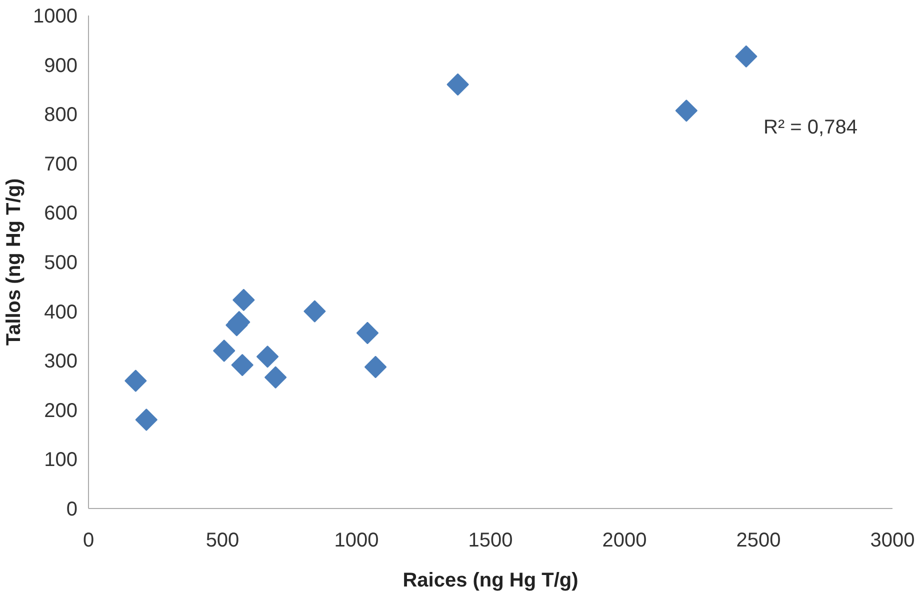 Image resolution: width=922 pixels, height=594 pixels. I want to click on y-tick-label: 100, so click(61, 460).